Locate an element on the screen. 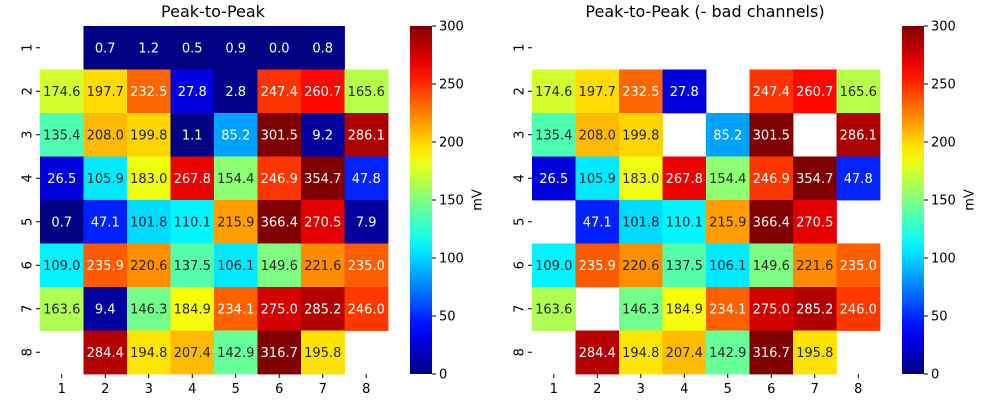 The image size is (1000, 400). cell-value-label: 135.4 is located at coordinates (61, 135).